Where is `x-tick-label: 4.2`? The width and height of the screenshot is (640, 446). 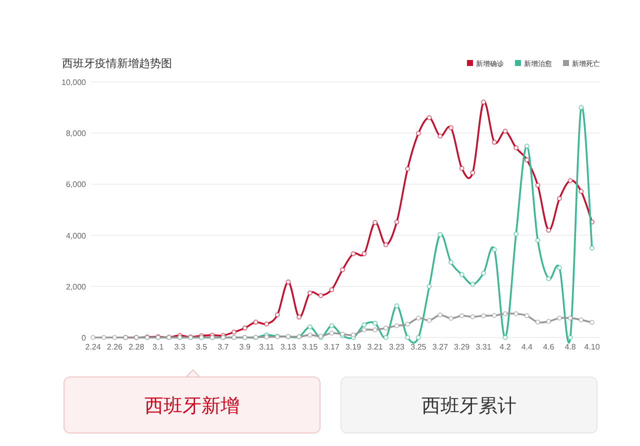 x-tick-label: 4.2 is located at coordinates (506, 347).